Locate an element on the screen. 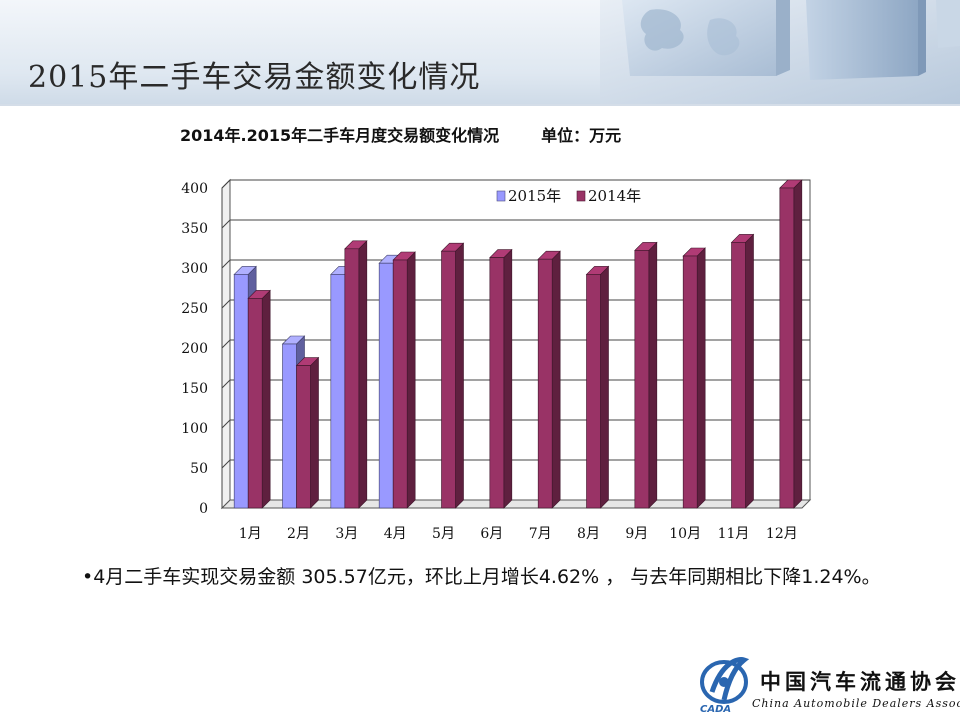 Image resolution: width=960 pixels, height=720 pixels. x-tick-label: 5月 is located at coordinates (443, 534).